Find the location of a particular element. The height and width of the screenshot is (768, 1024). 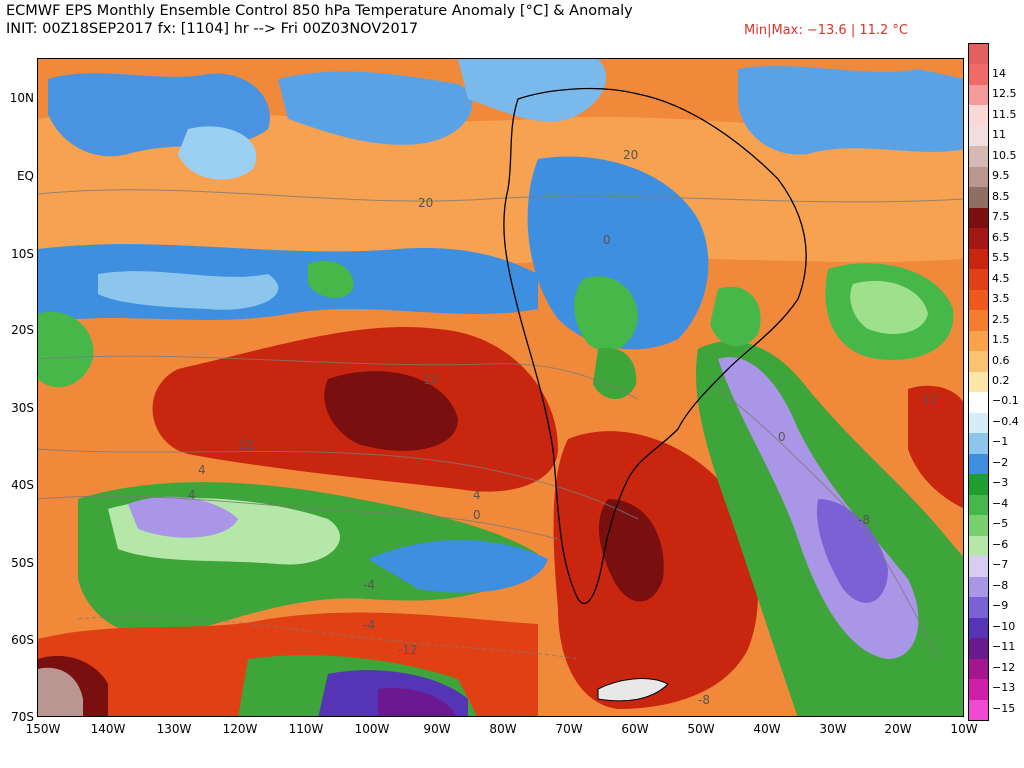

green-blob-west is located at coordinates (66, 349).